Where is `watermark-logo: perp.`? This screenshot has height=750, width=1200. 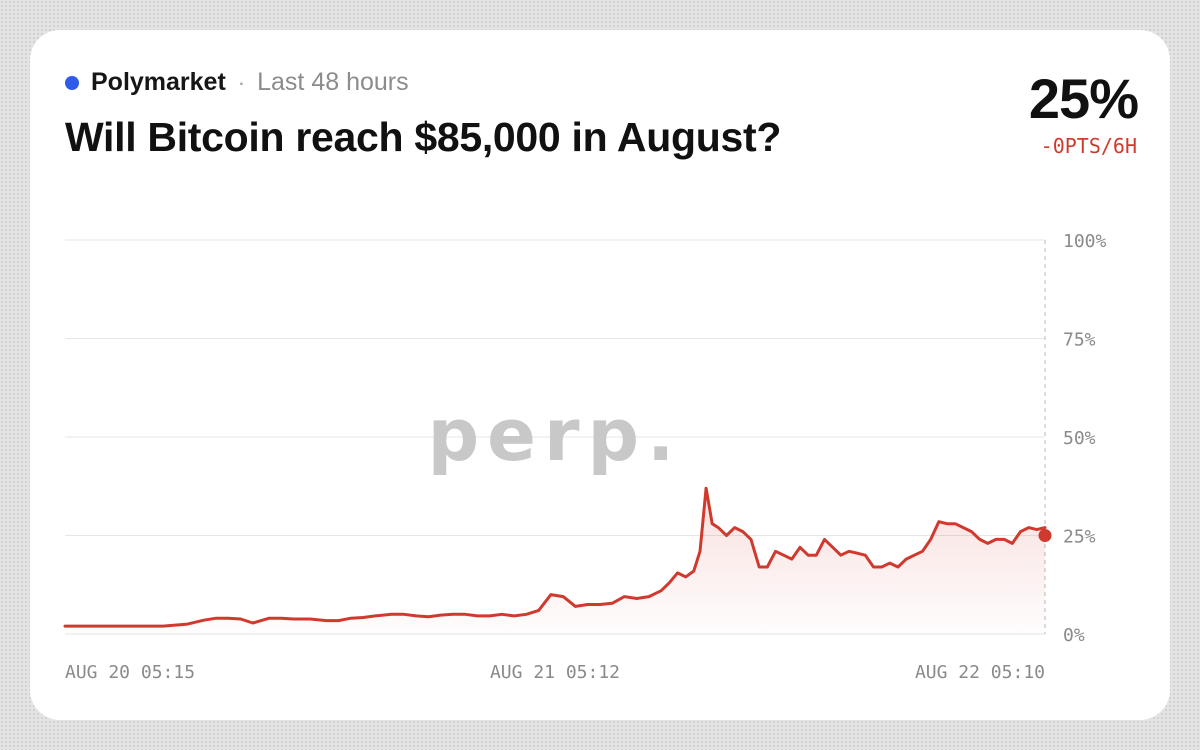 watermark-logo: perp. is located at coordinates (555, 435).